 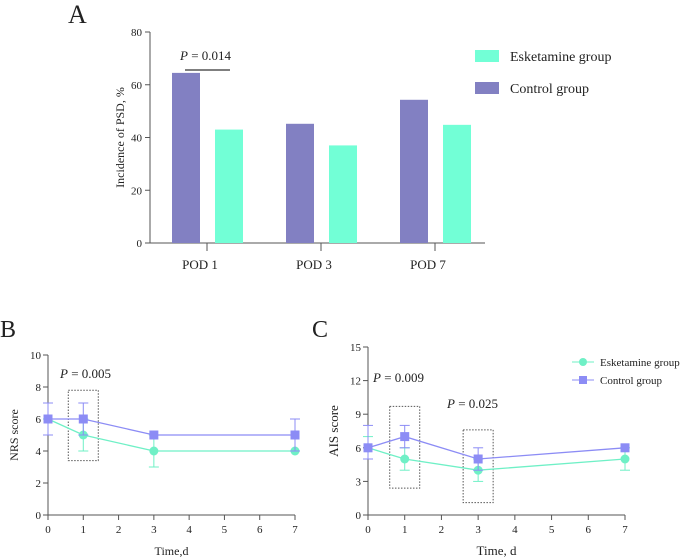 I want to click on p-value-annotation: P = 0.009, so click(x=398, y=377).